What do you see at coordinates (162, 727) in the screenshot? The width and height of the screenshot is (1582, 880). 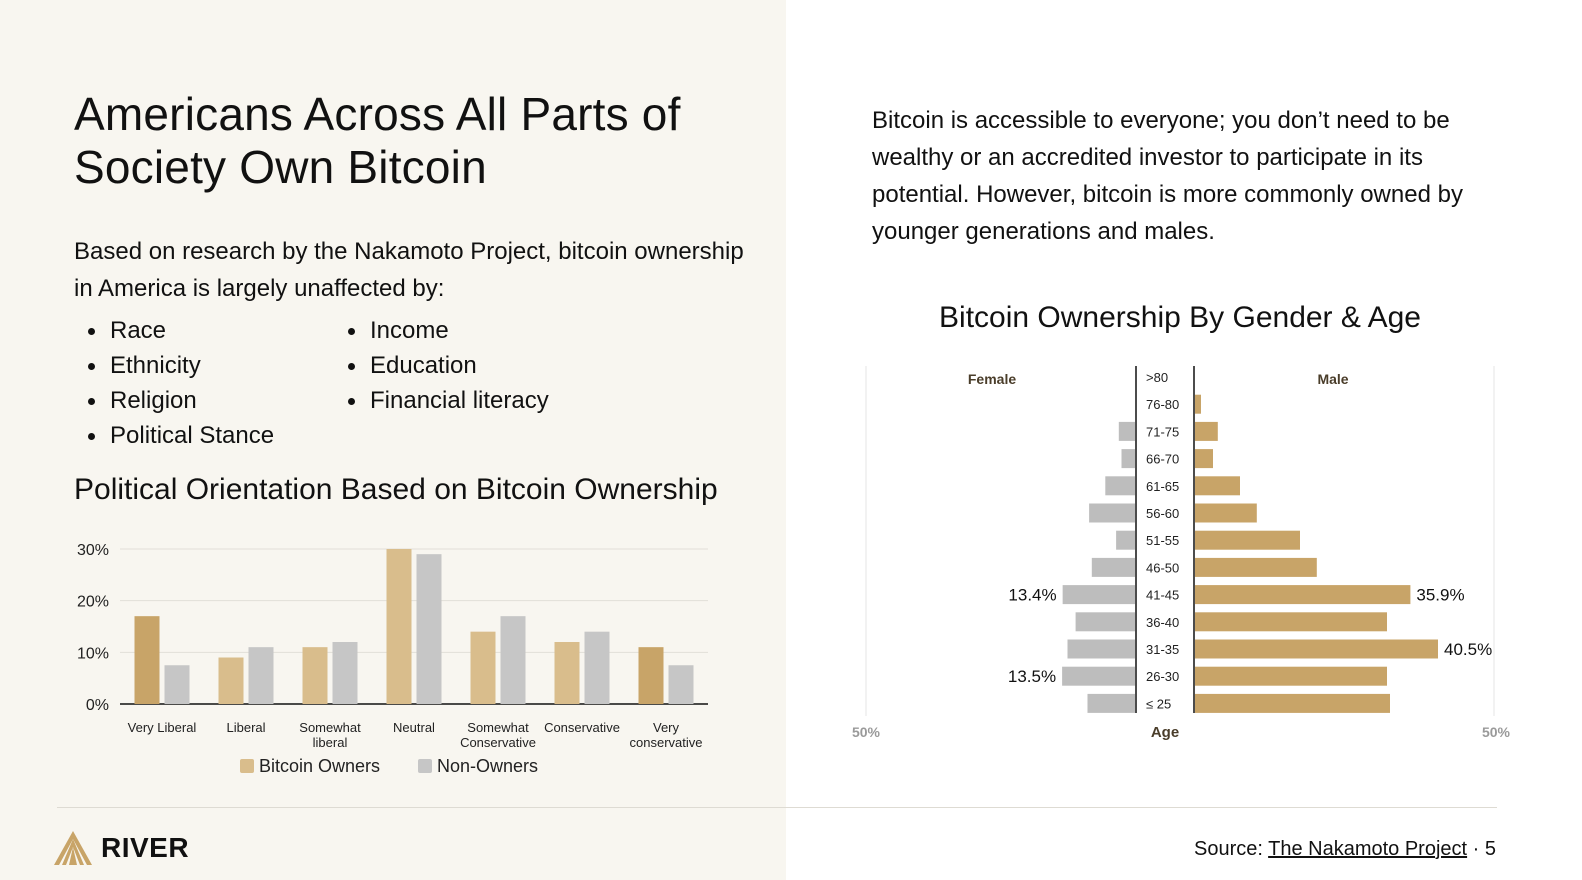 I see `x-tick-label: Very Liberal` at bounding box center [162, 727].